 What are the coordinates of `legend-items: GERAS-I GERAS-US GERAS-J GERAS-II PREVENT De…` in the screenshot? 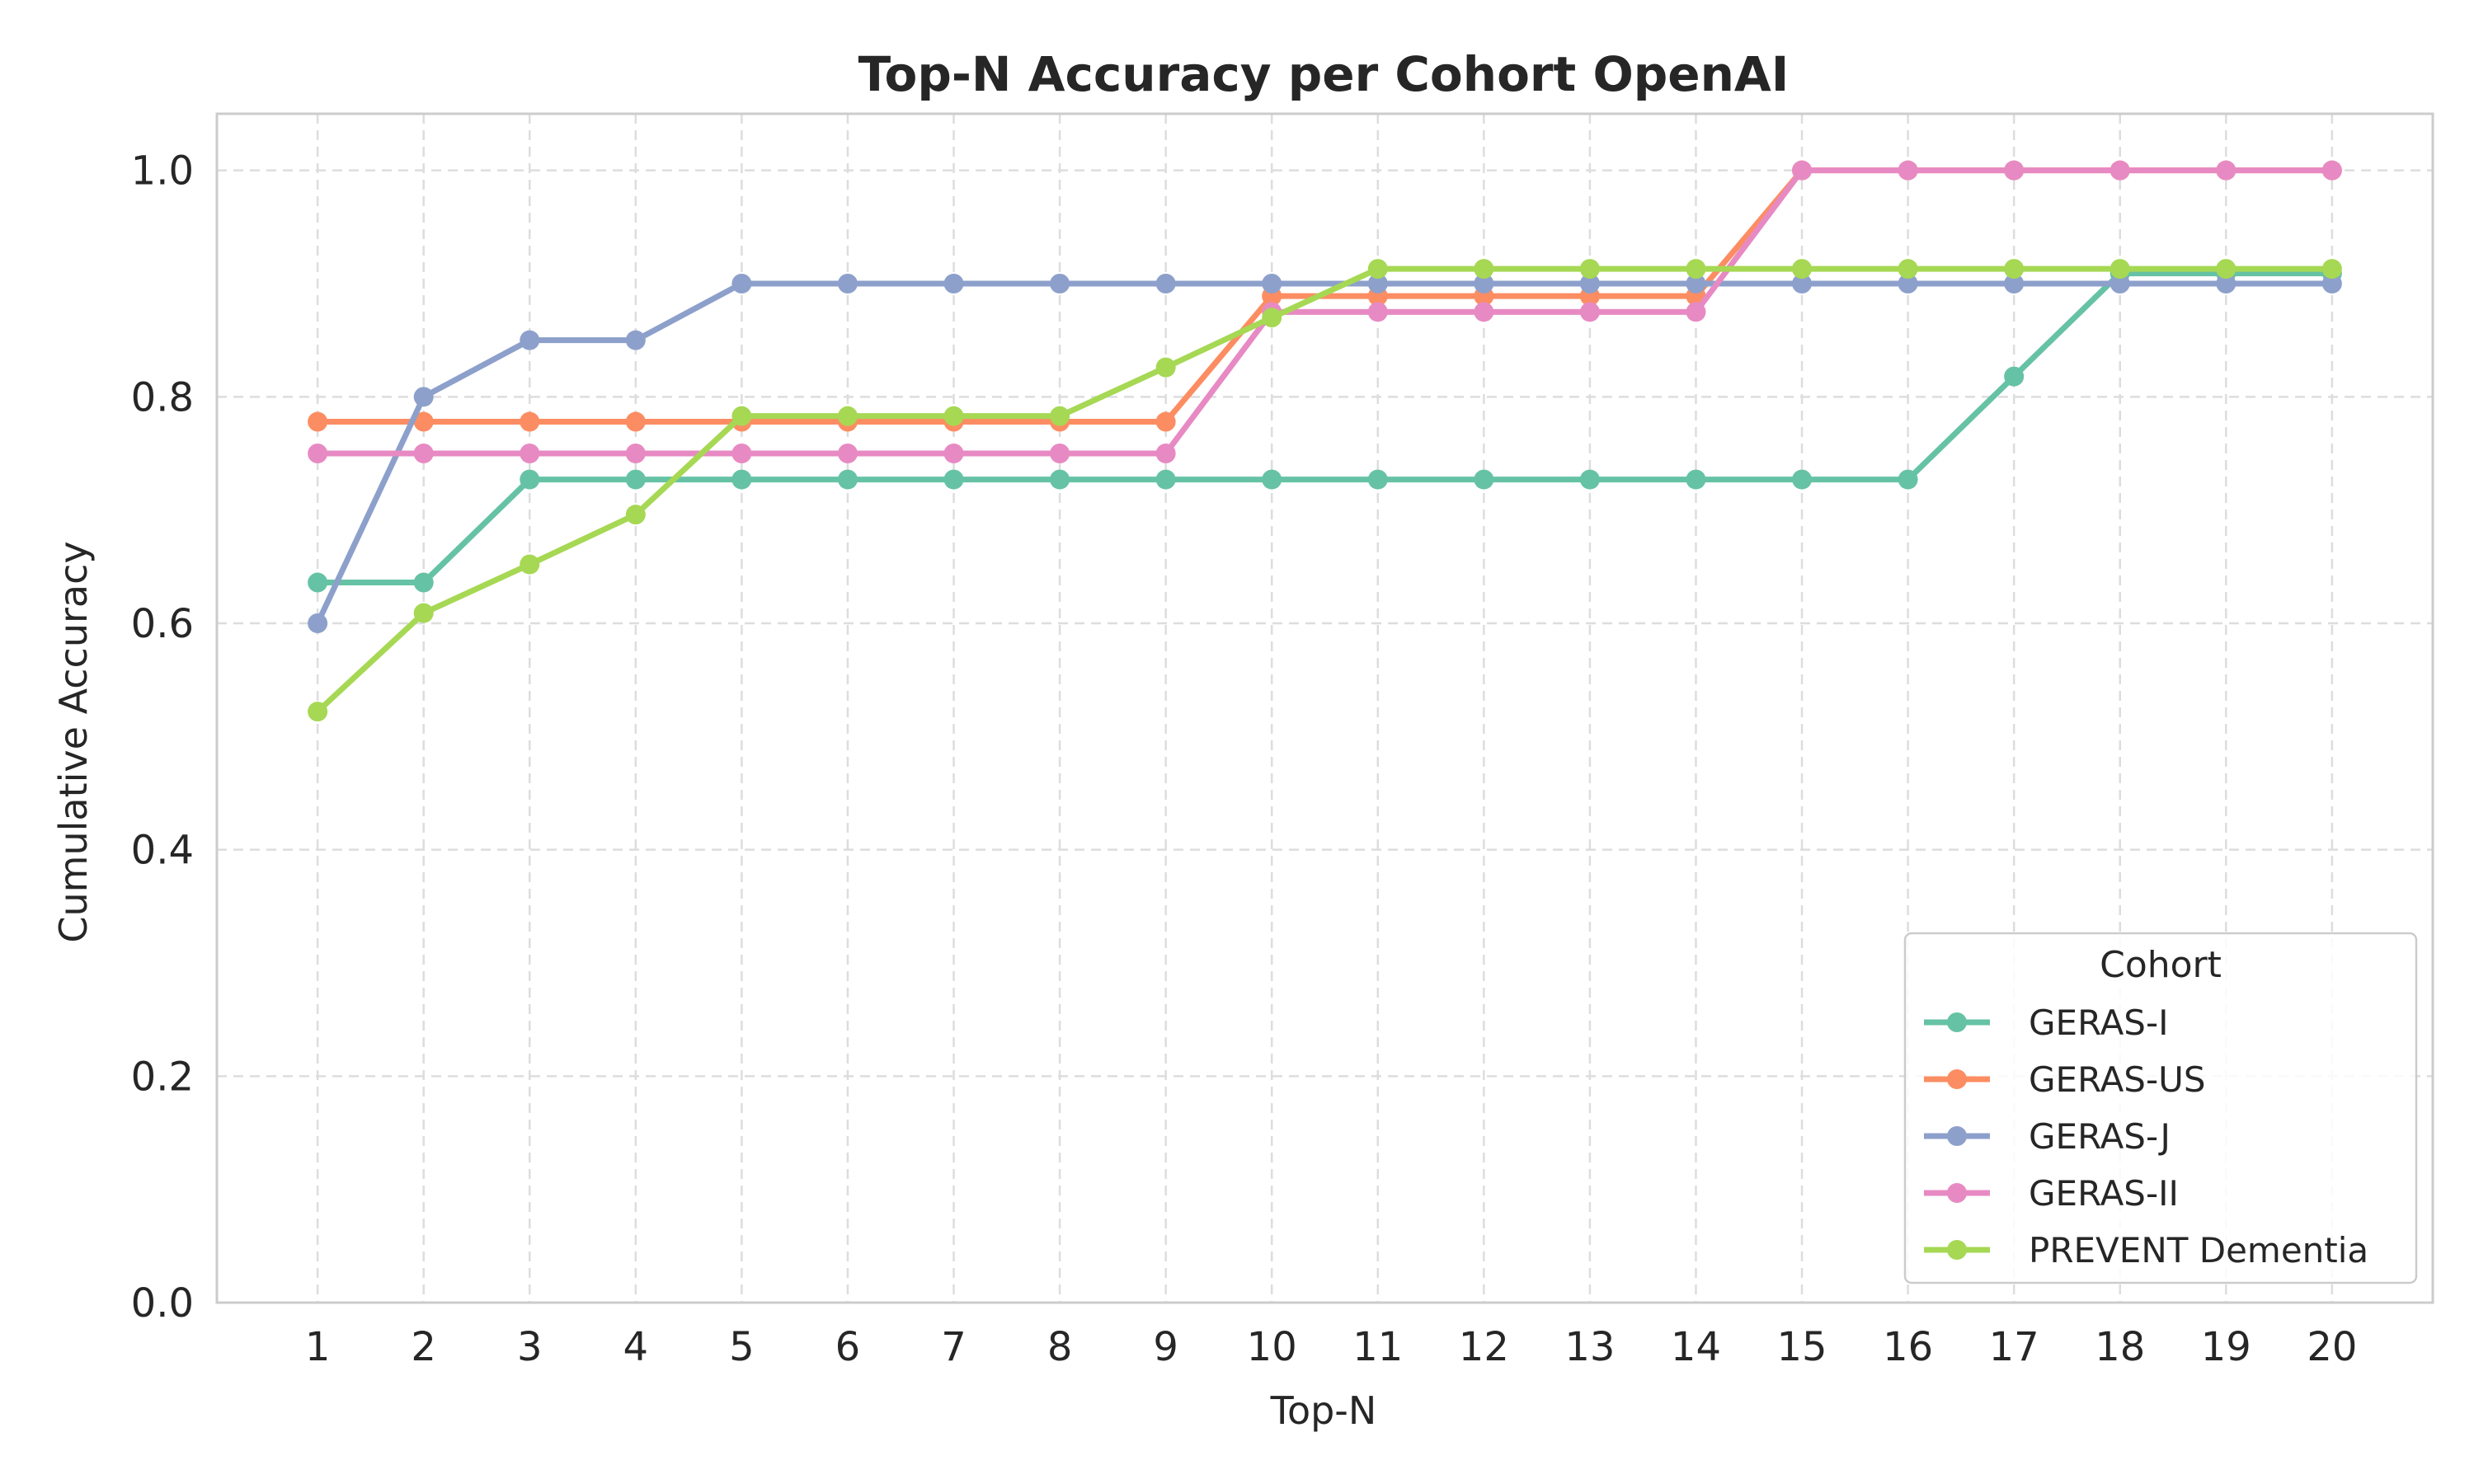 It's located at (2146, 1136).